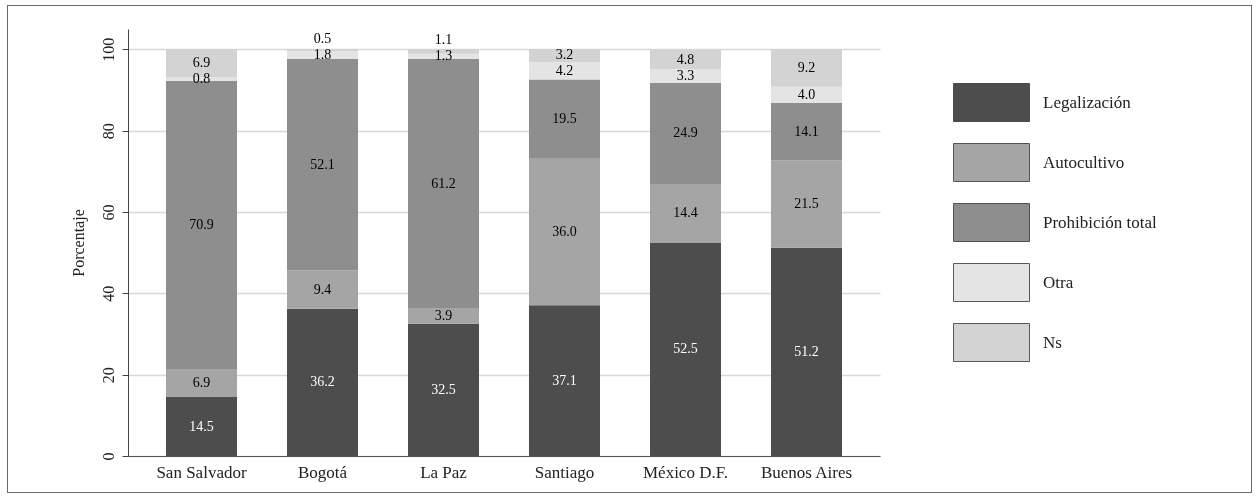 The height and width of the screenshot is (496, 1258). I want to click on data-label: 3.3, so click(685, 75).